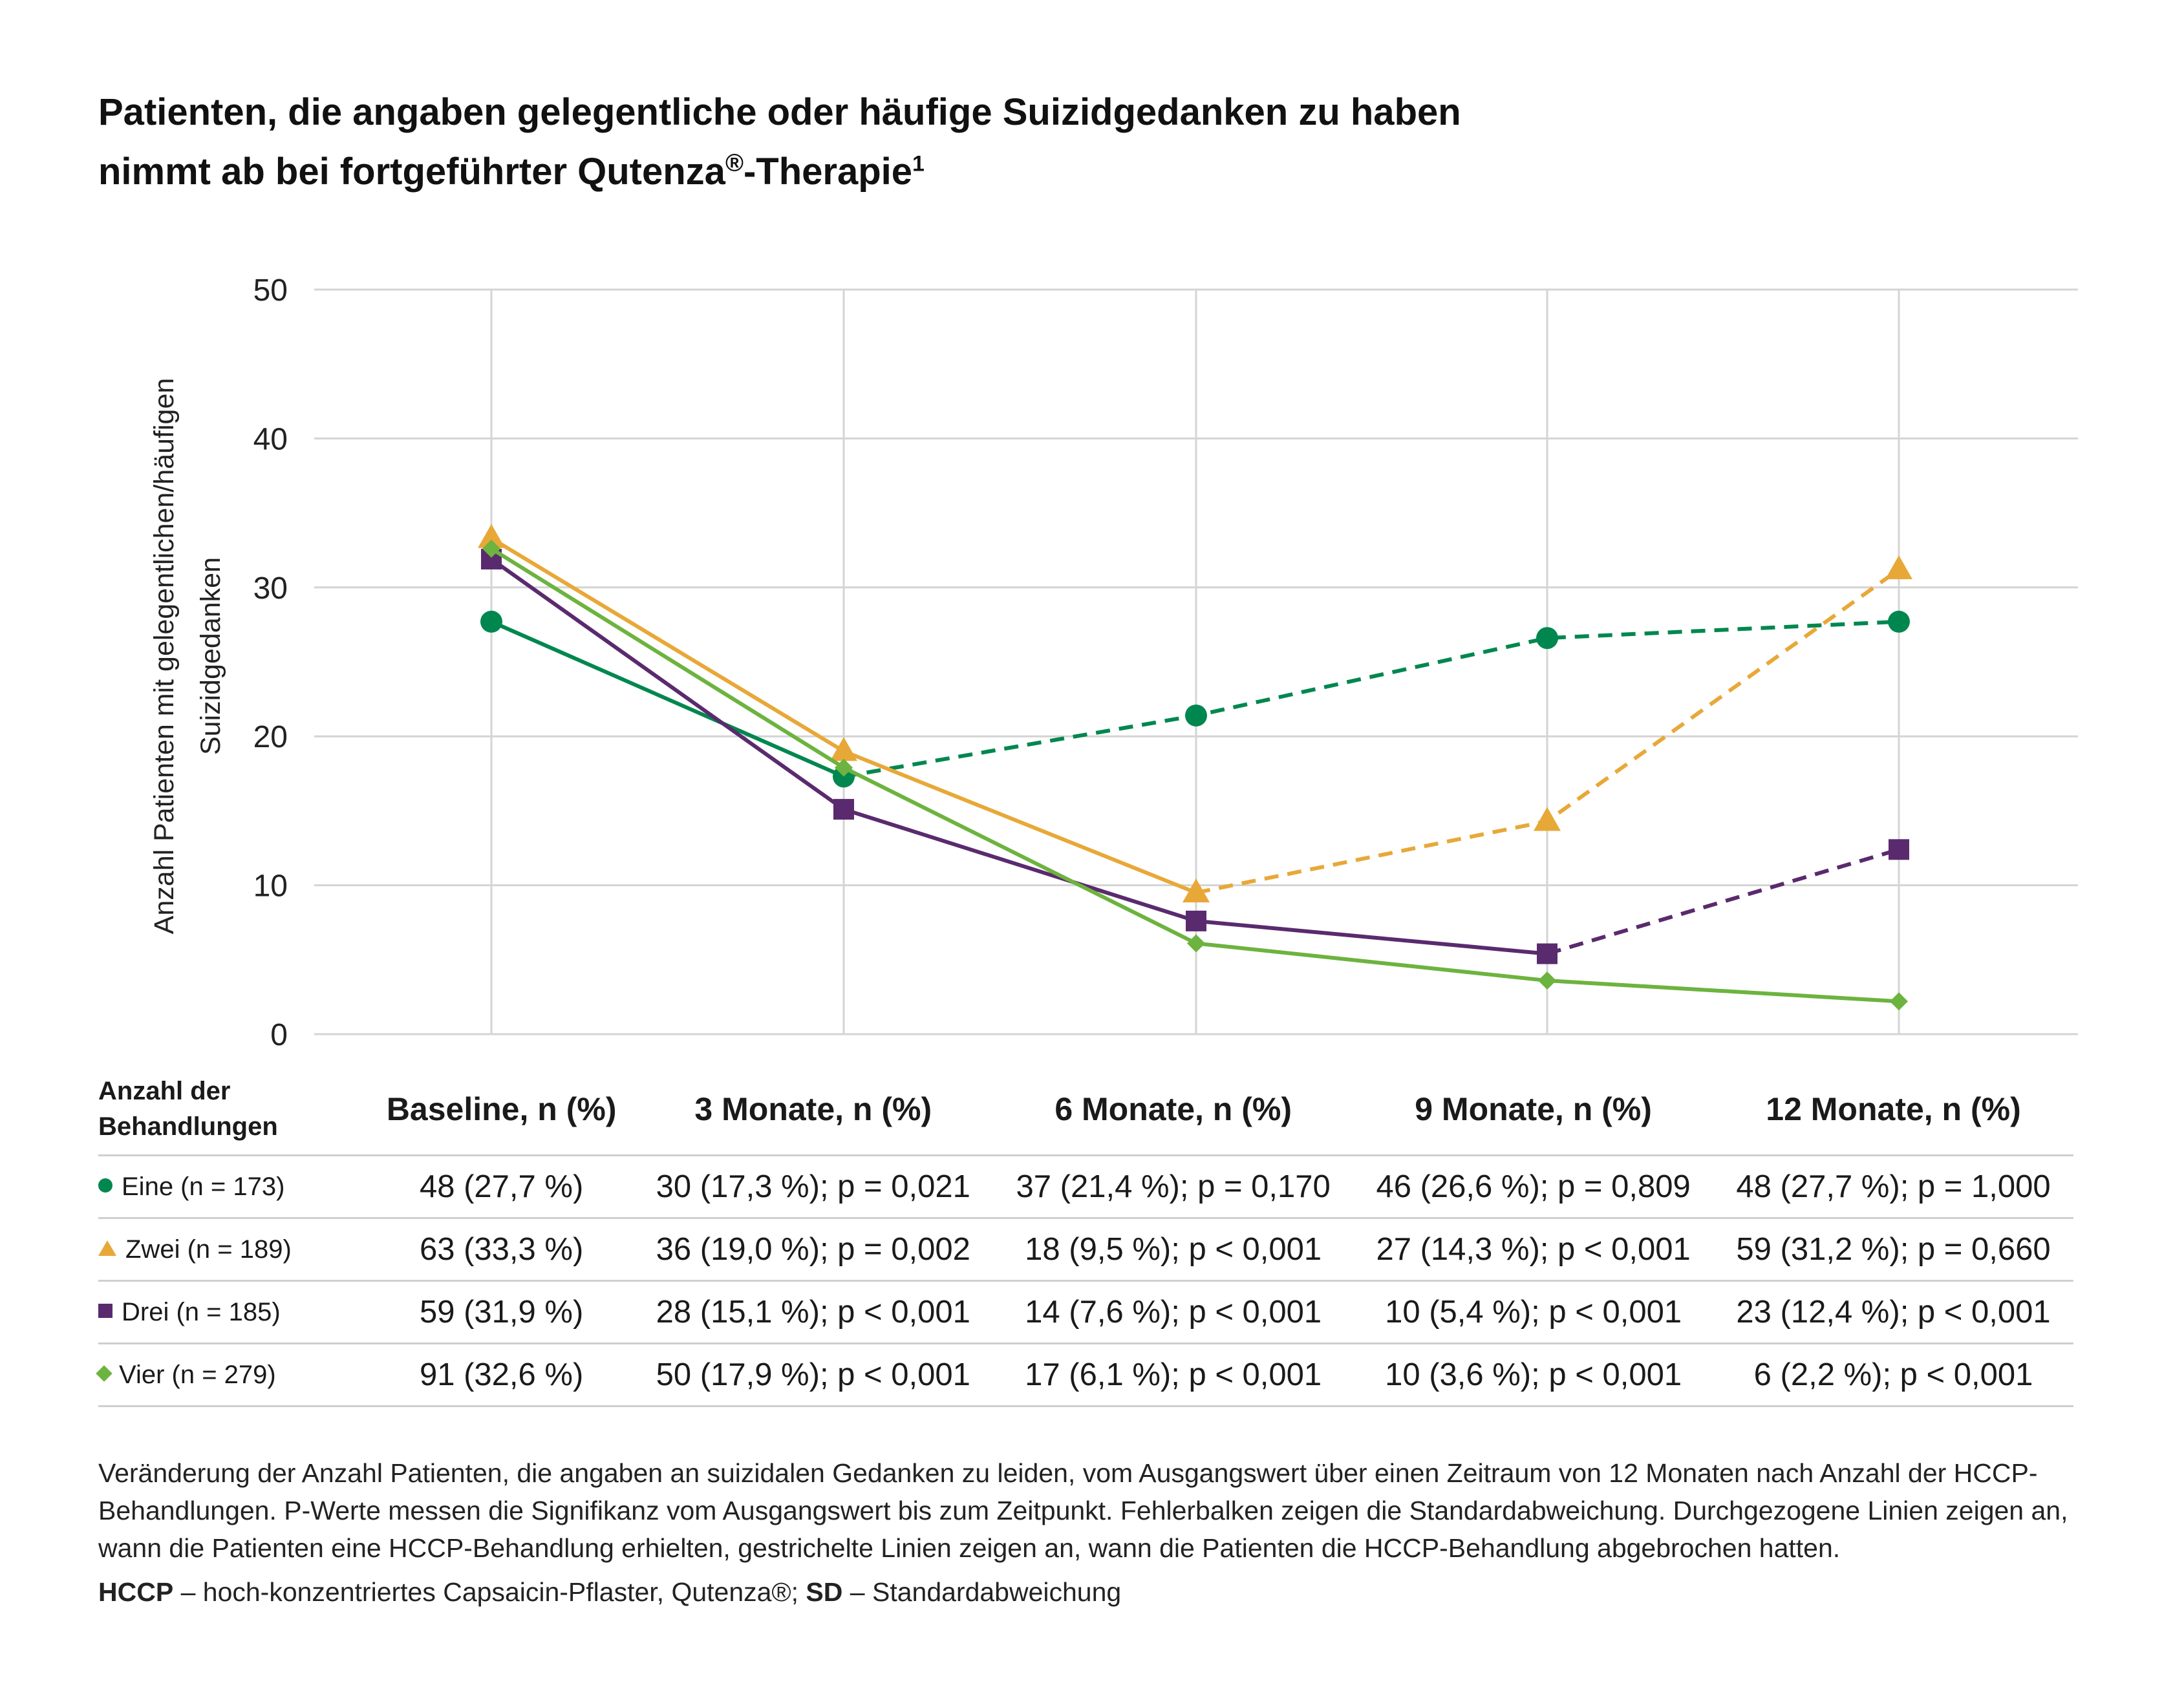 The width and height of the screenshot is (2184, 1687). What do you see at coordinates (1893, 1312) in the screenshot?
I see `table-cell: 23 (12,4 %); p < 0,001` at bounding box center [1893, 1312].